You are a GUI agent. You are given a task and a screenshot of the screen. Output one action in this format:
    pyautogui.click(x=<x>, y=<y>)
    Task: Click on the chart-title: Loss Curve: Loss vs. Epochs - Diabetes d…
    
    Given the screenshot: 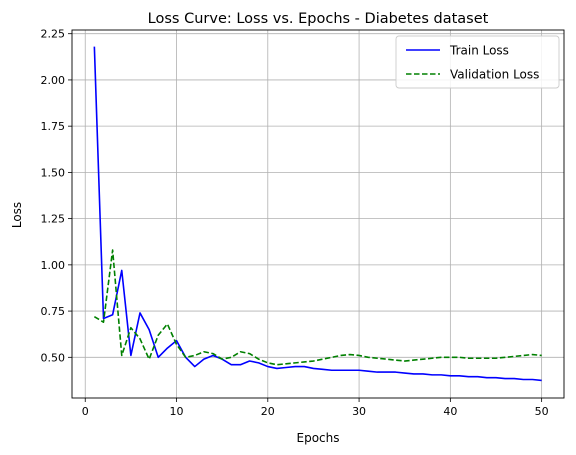 What is the action you would take?
    pyautogui.click(x=318, y=19)
    